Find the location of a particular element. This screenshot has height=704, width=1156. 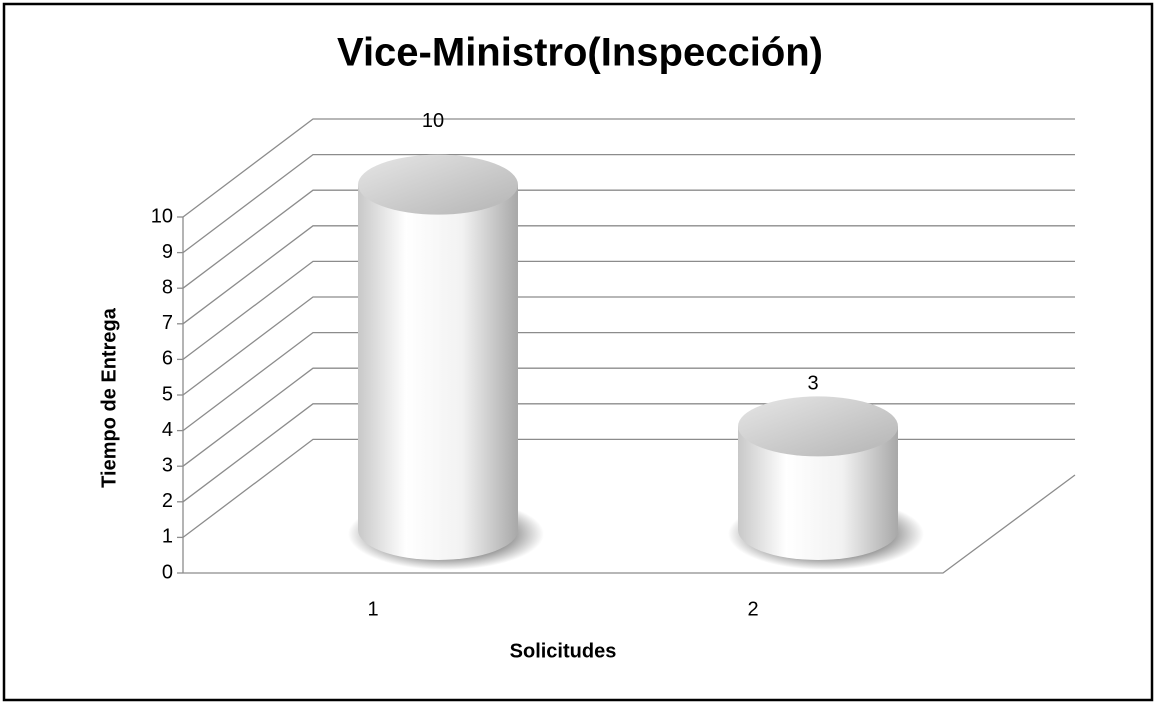

y-tick-label: 5 is located at coordinates (167, 394).